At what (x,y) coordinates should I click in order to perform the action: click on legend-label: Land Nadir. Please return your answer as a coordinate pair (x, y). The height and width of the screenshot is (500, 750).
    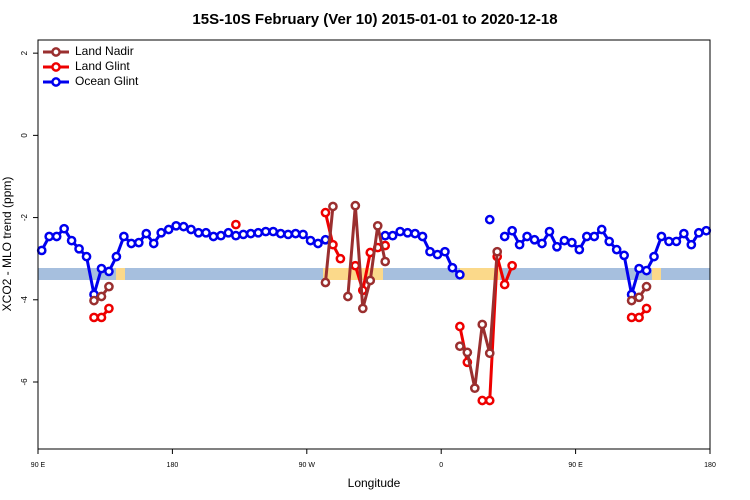
    Looking at the image, I should click on (104, 51).